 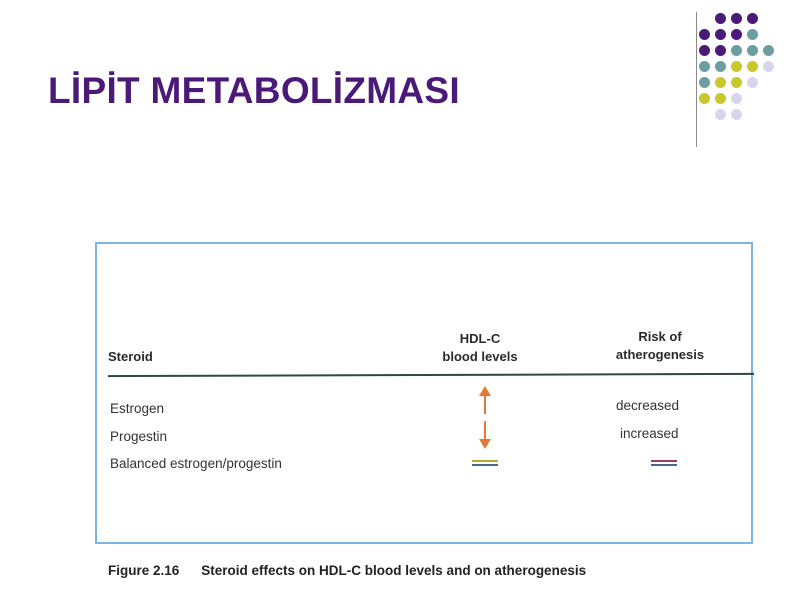 What do you see at coordinates (480, 348) in the screenshot?
I see `column-header-hdl: HDL-C blood levels` at bounding box center [480, 348].